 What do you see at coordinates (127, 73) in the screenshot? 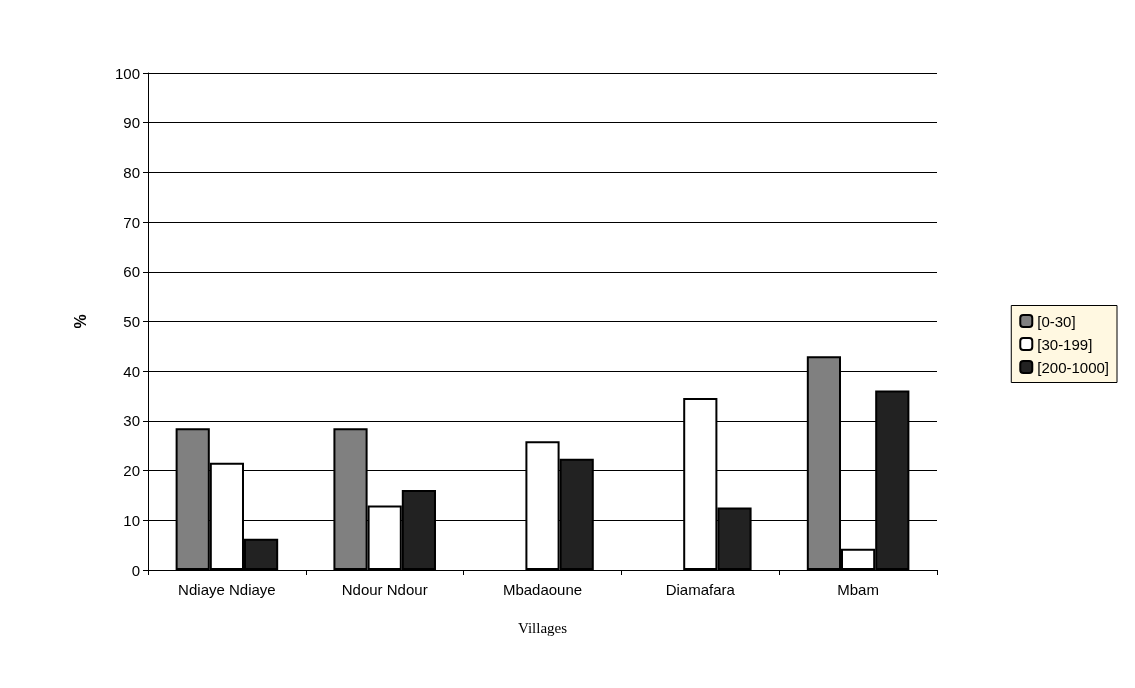
I see `y-tick-label: 100` at bounding box center [127, 73].